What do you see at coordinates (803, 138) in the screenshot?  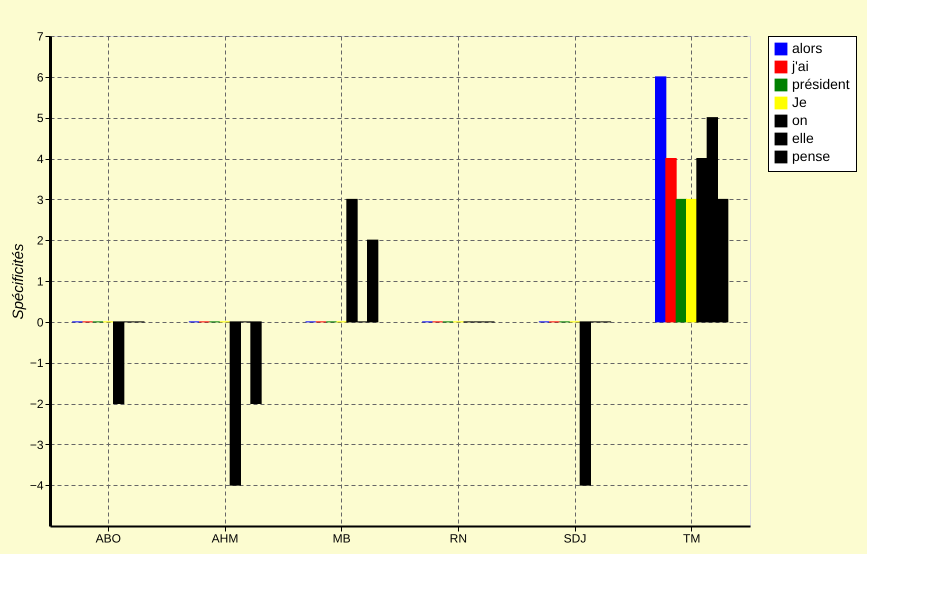 I see `legend-label: elle` at bounding box center [803, 138].